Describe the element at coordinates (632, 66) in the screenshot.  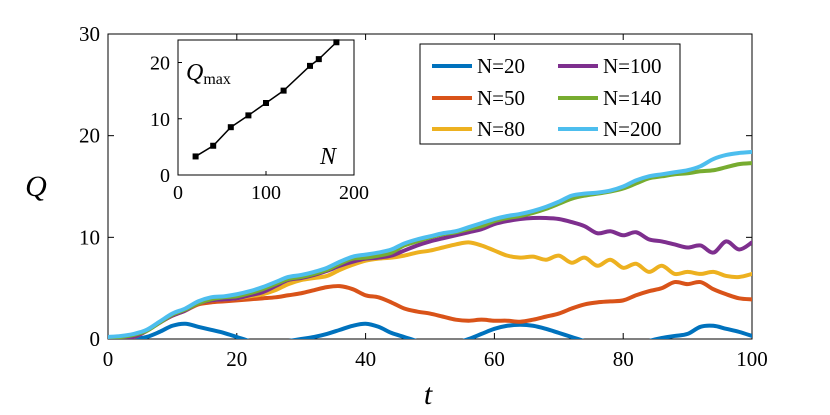
I see `legend-label: N=100` at that location.